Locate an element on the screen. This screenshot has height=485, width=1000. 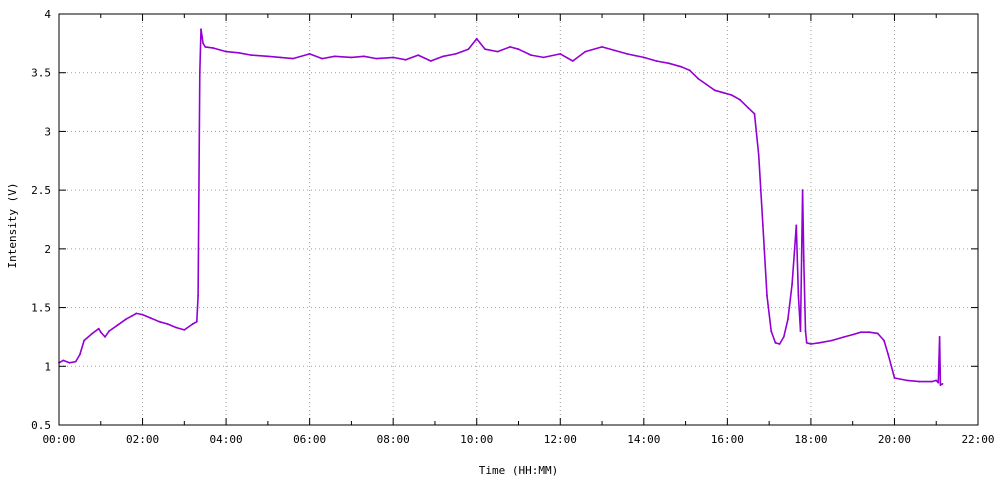
x-tick-label: 04:00 is located at coordinates (226, 439).